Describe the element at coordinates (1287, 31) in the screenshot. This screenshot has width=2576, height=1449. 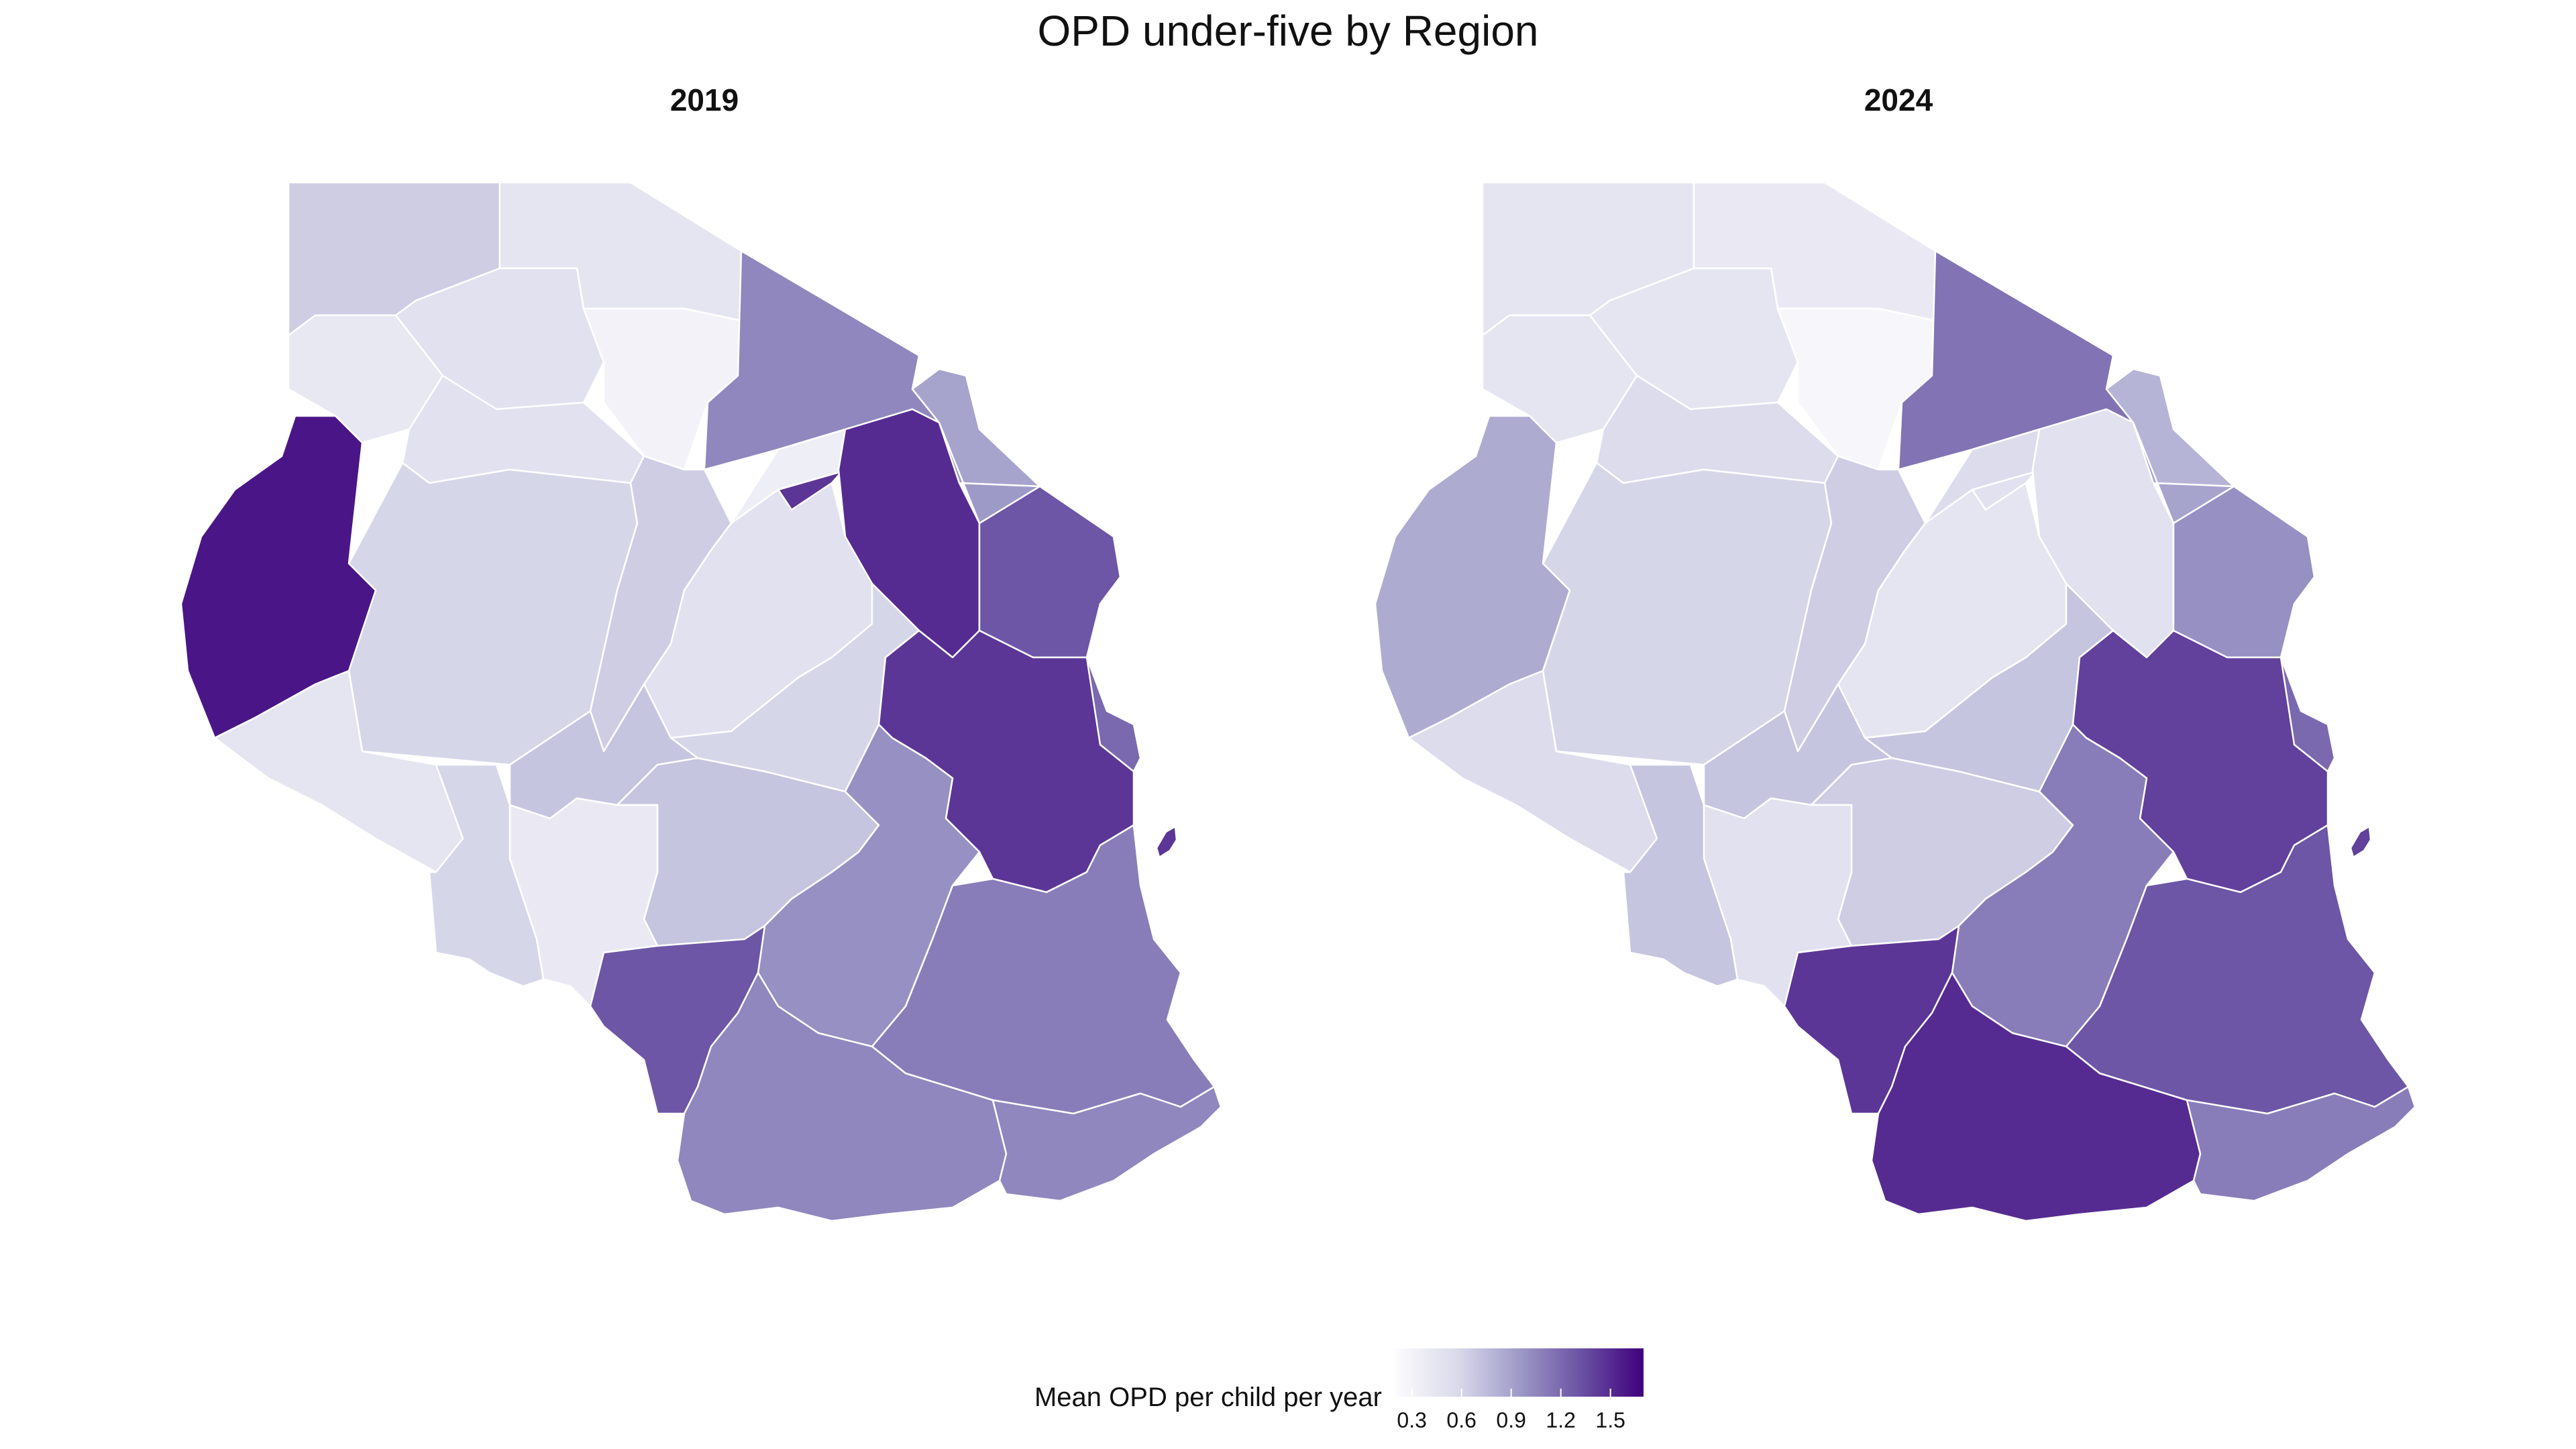
I see `chart-title: OPD under-five by Region` at that location.